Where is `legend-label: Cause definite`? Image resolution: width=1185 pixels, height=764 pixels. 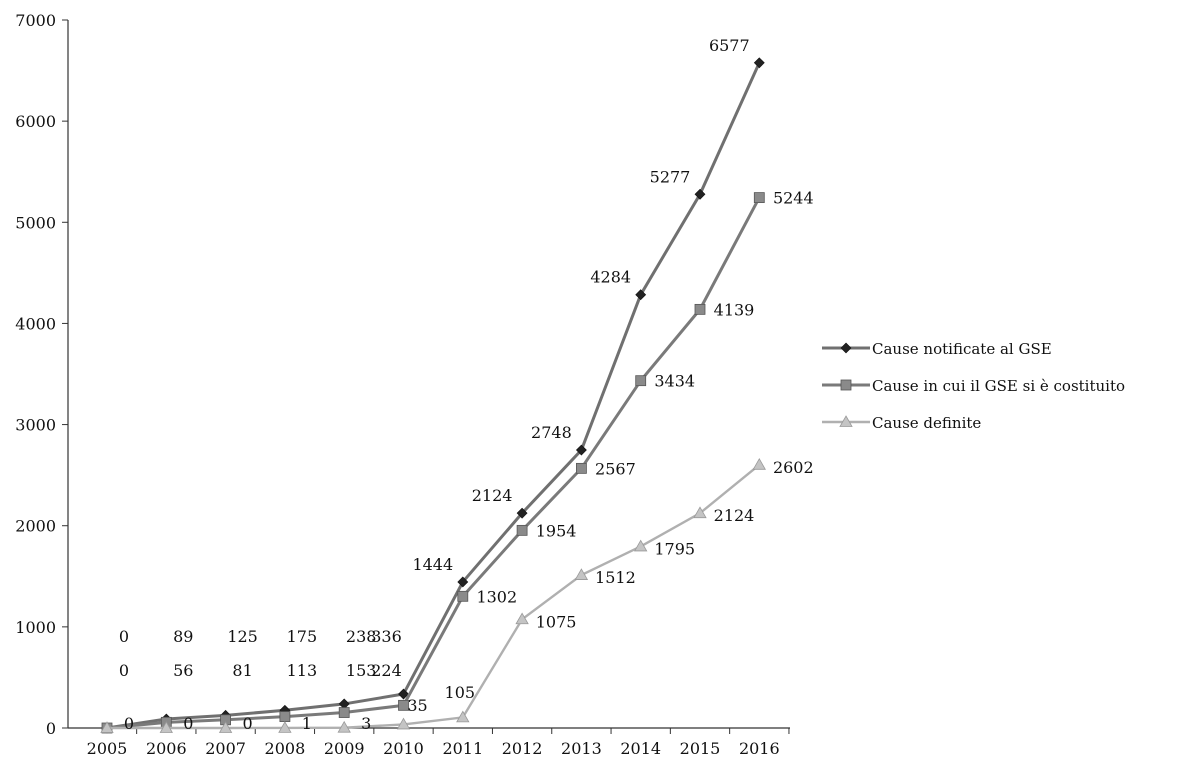 legend-label: Cause definite is located at coordinates (926, 423).